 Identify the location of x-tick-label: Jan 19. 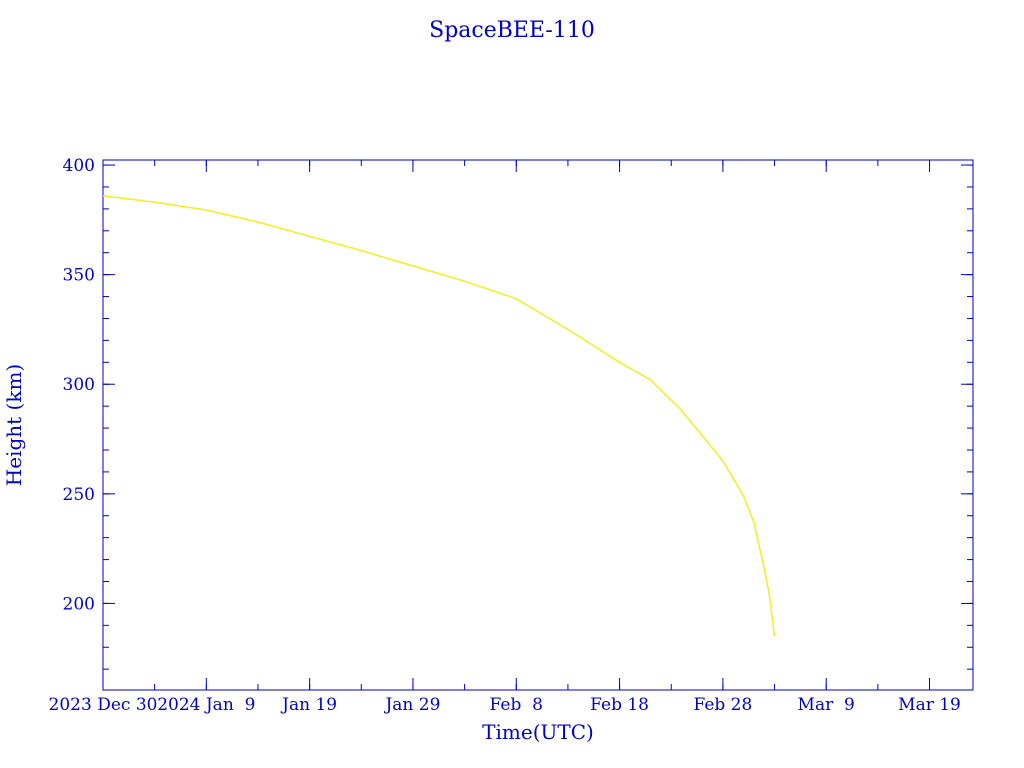
(308, 705).